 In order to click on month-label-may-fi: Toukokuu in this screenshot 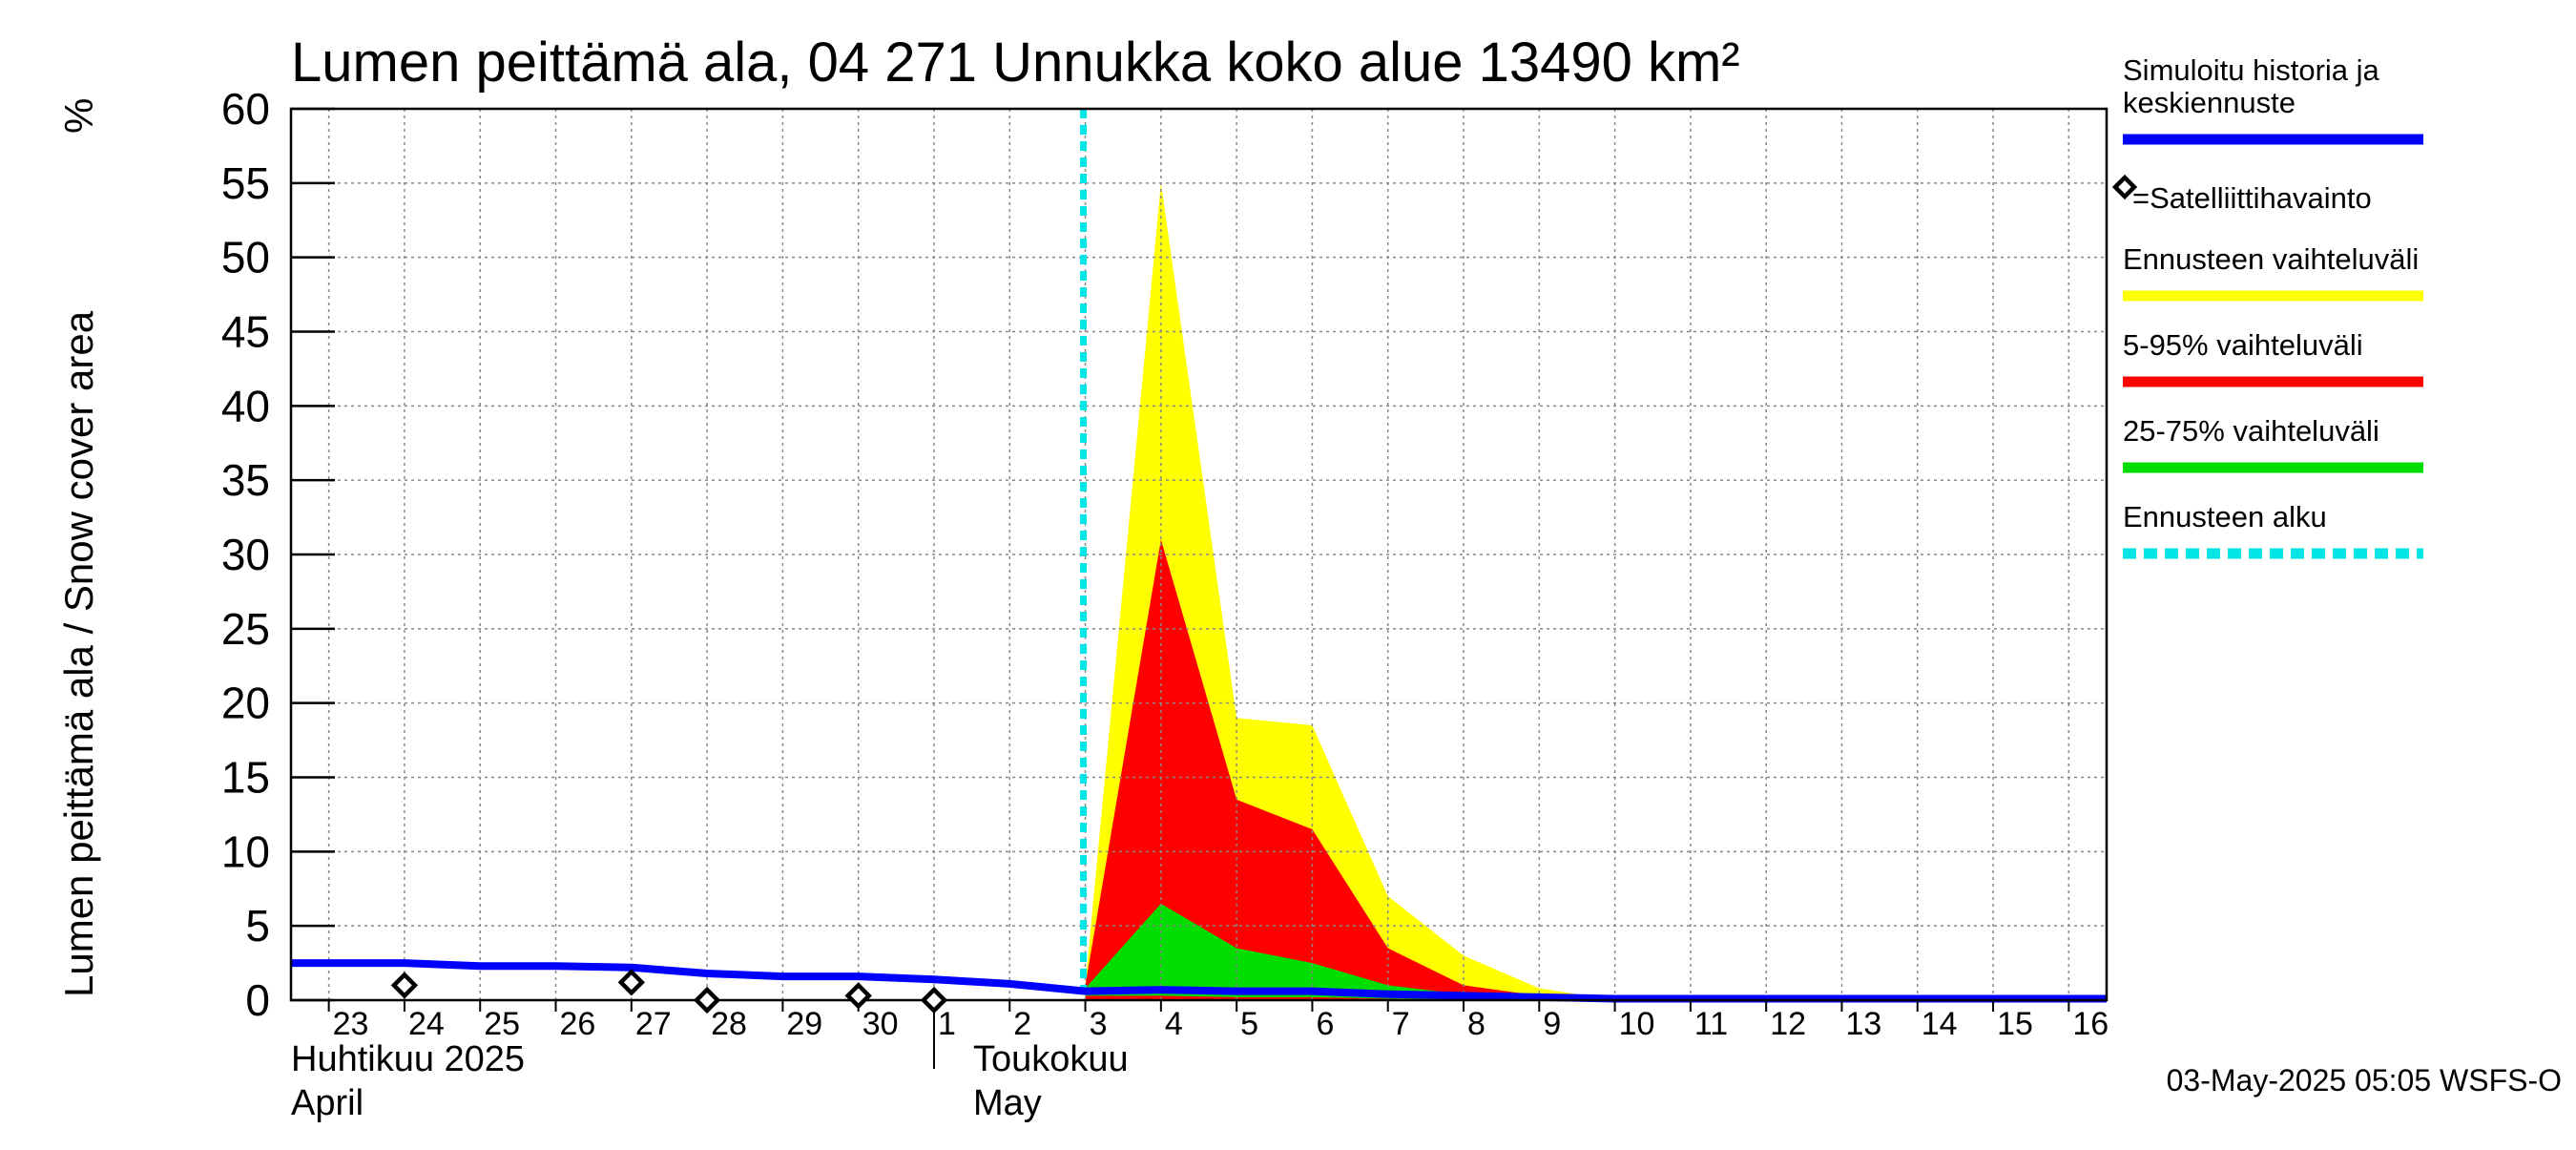, I will do `click(1051, 1059)`.